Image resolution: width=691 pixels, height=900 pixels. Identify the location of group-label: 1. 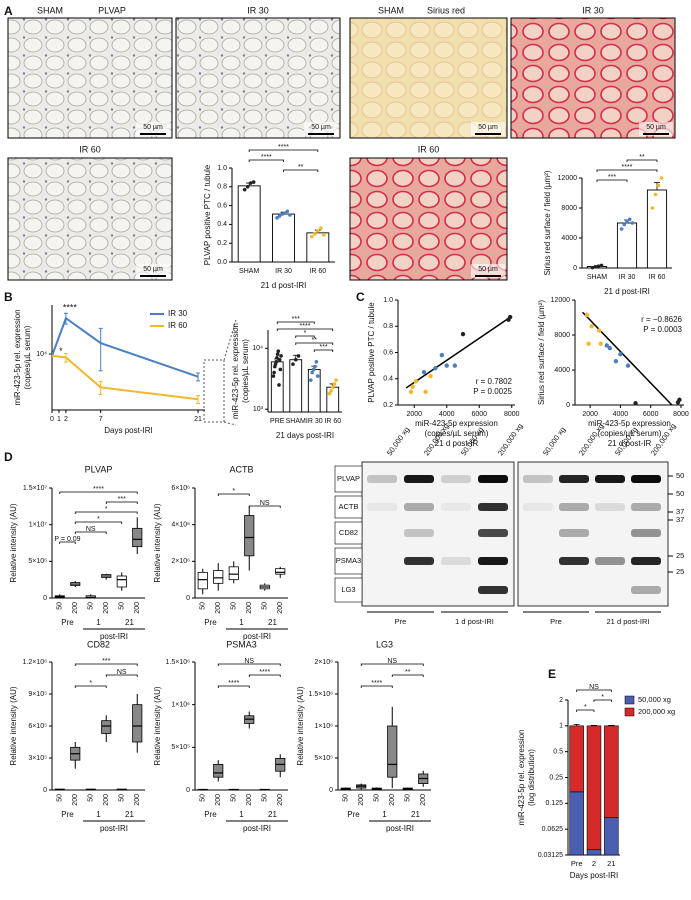
(241, 622).